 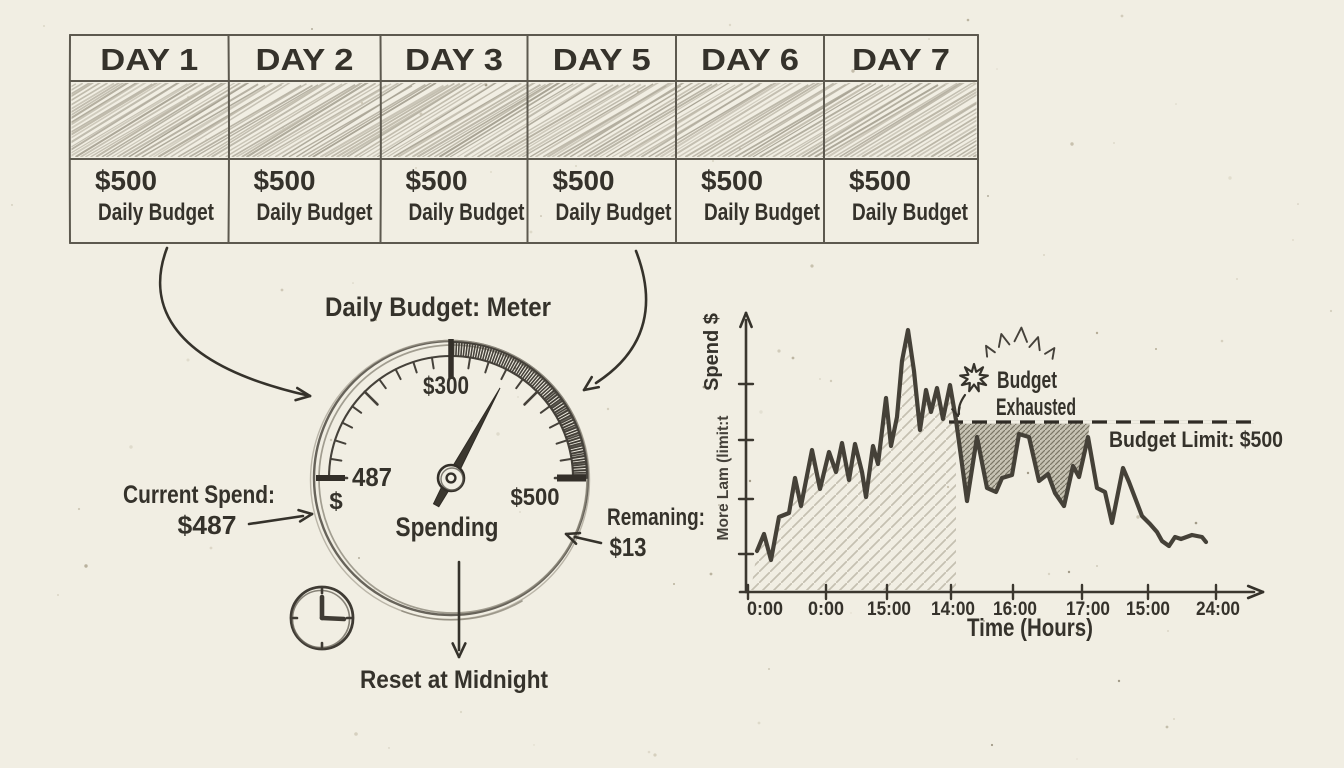 What do you see at coordinates (1015, 609) in the screenshot?
I see `svg-text: 16:00` at bounding box center [1015, 609].